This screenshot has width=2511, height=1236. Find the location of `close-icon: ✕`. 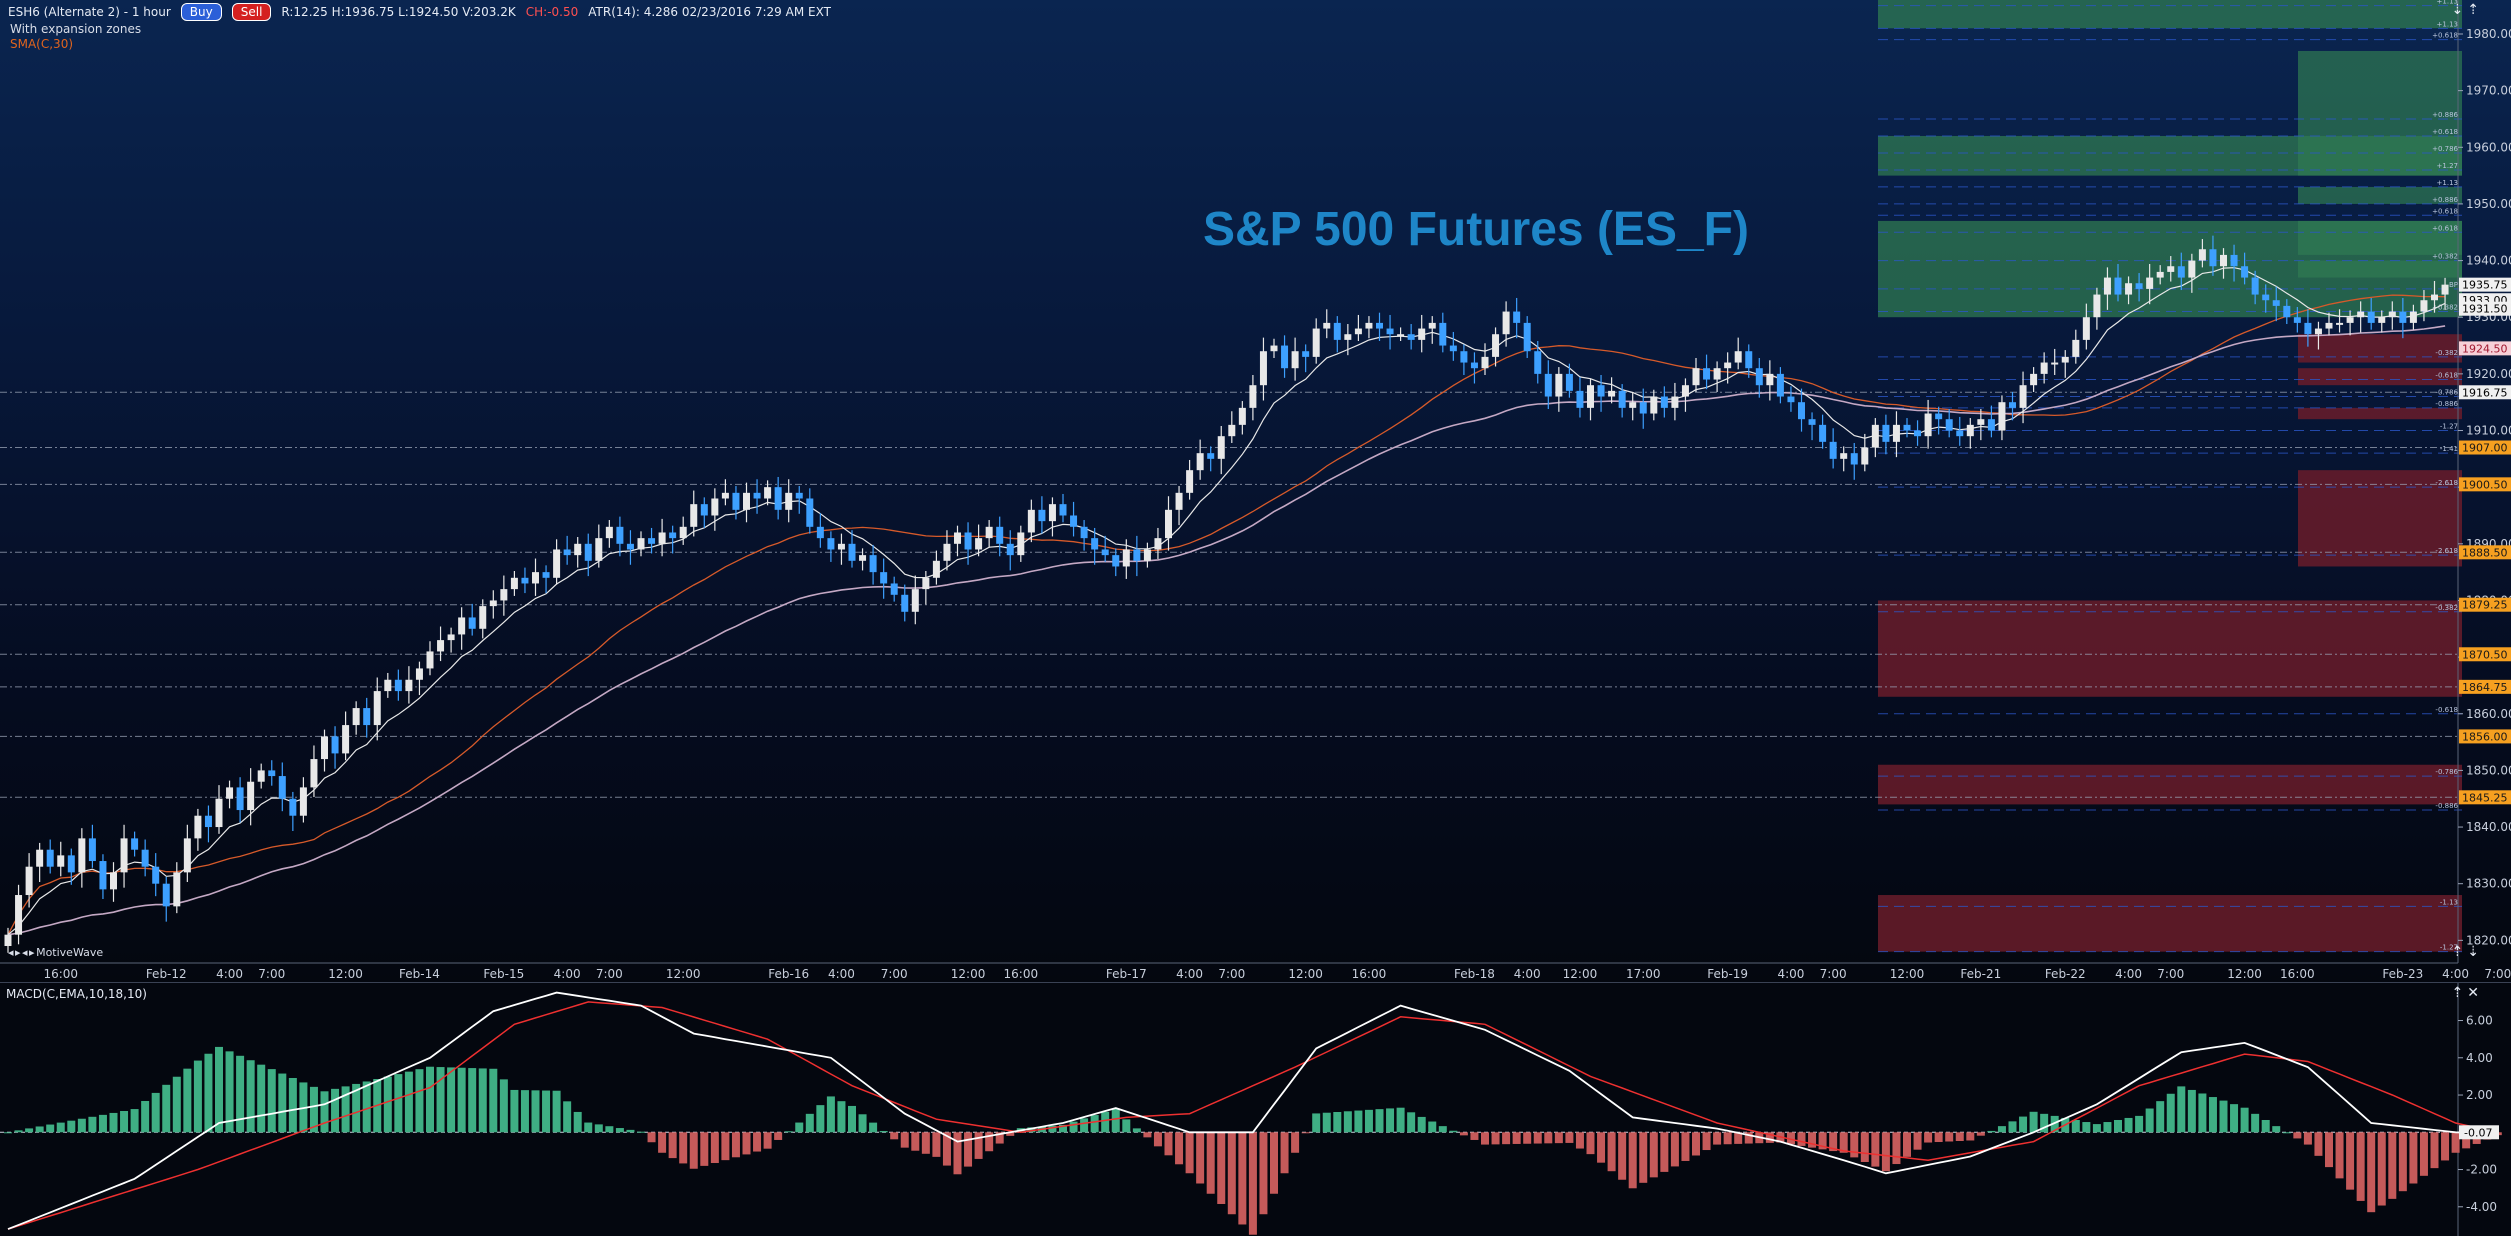

close-icon: ✕ is located at coordinates (2475, 993).